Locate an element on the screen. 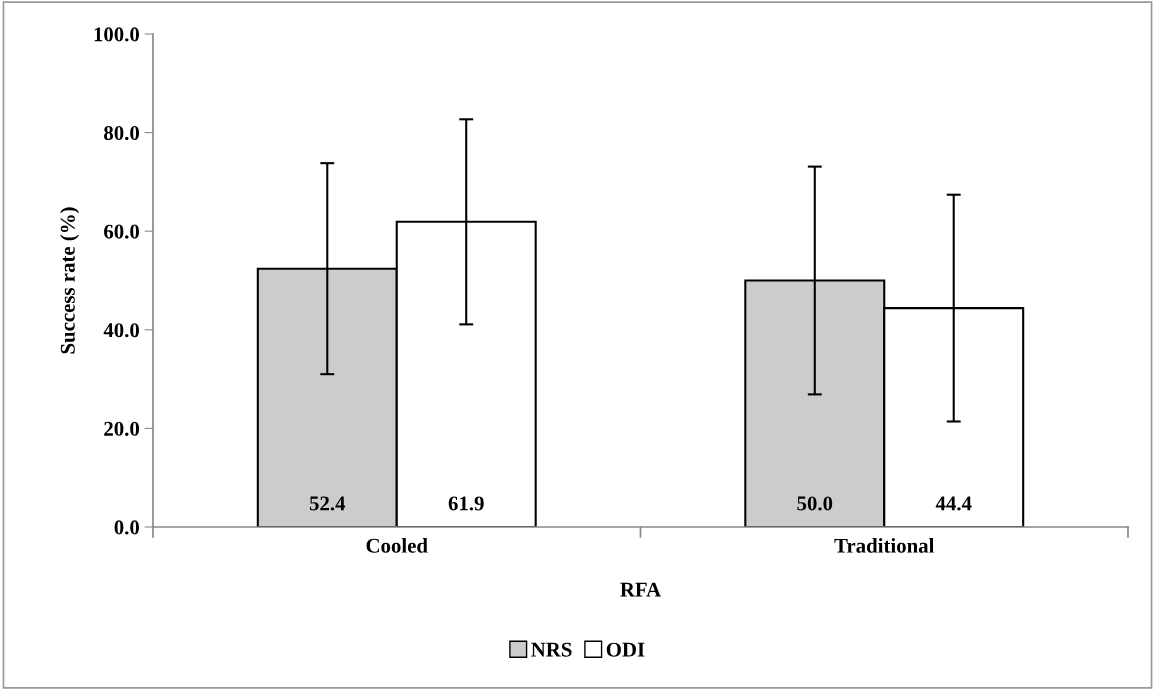 The width and height of the screenshot is (1155, 690). x-axis-title: RFA is located at coordinates (640, 589).